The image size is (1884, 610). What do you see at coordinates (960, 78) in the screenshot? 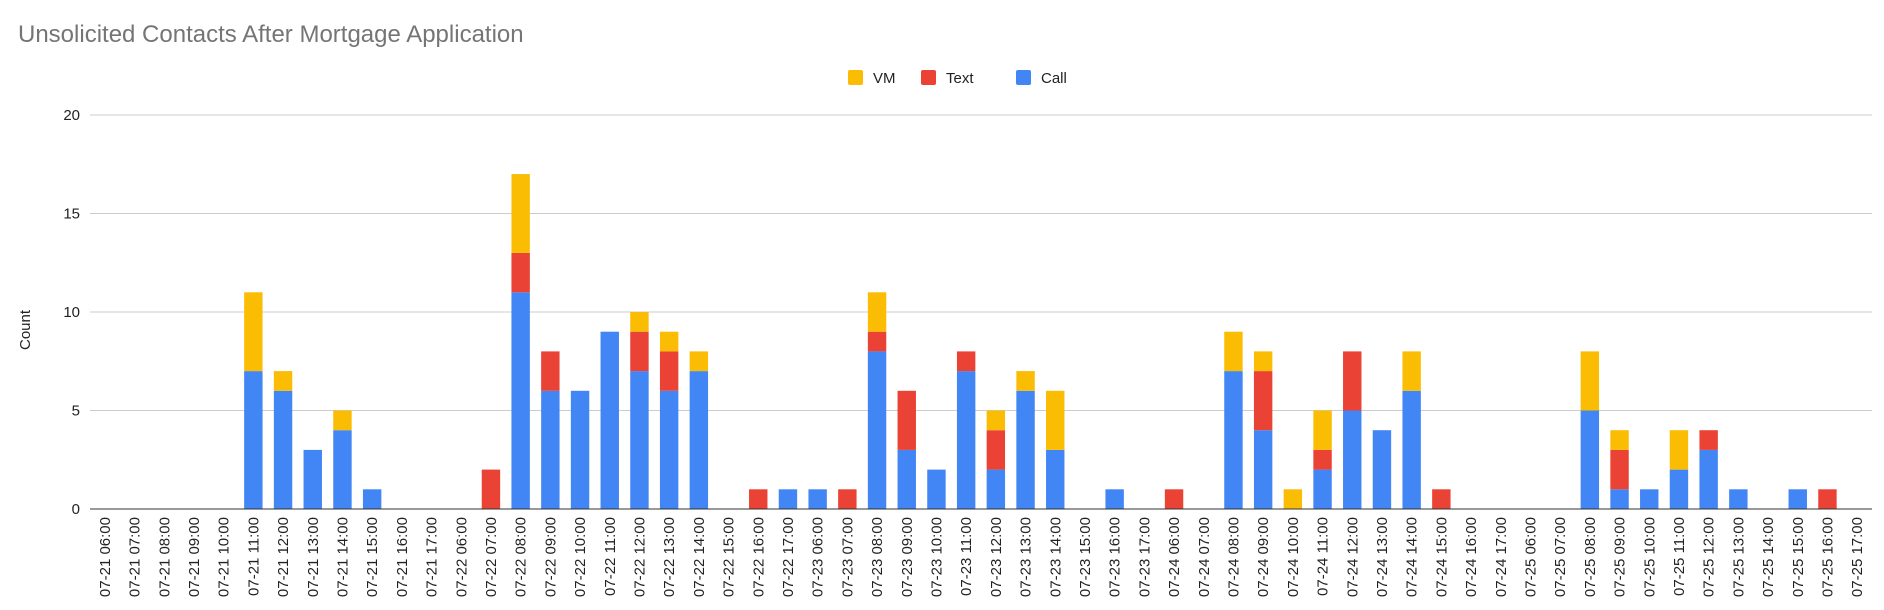
I see `legend-label-text: Text` at bounding box center [960, 78].